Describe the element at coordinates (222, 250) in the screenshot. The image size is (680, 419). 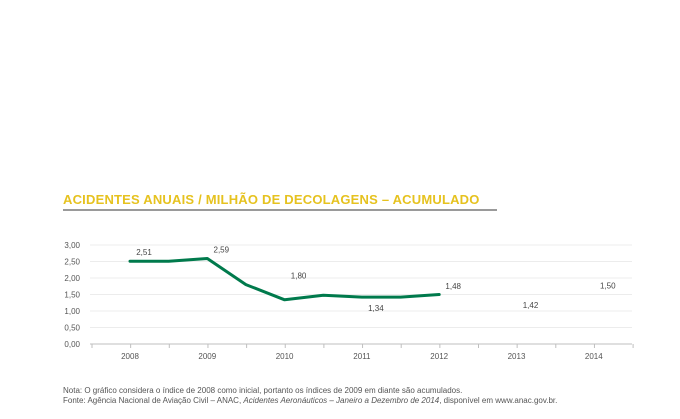
I see `data-label: 2,59` at that location.